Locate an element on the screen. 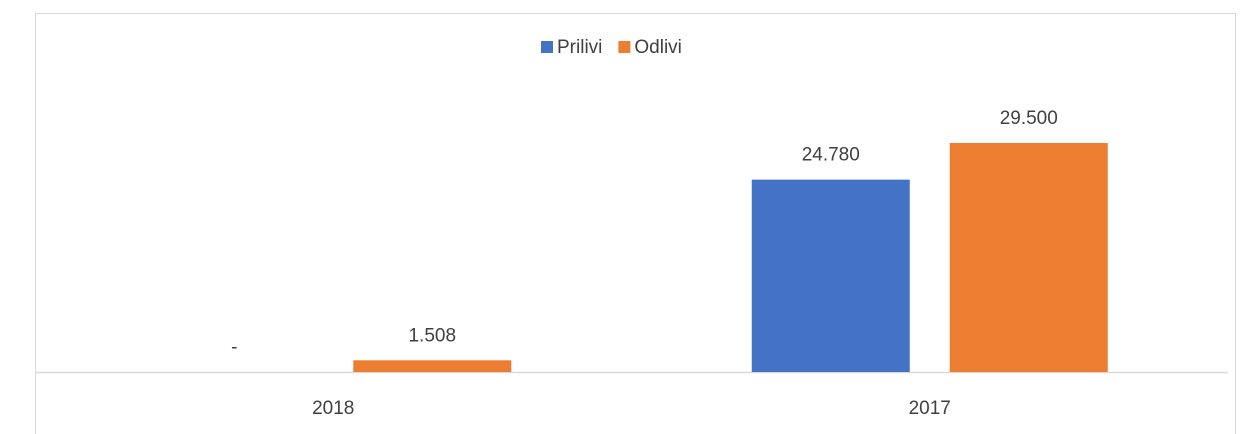 This screenshot has width=1249, height=434. data-label: 29.500 is located at coordinates (1029, 118).